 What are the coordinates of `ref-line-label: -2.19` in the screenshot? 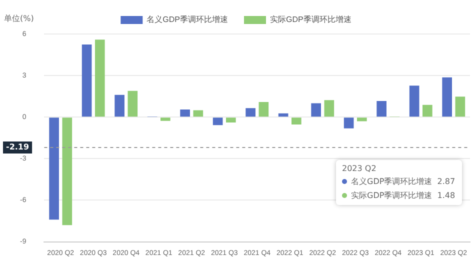 It's located at (18, 147).